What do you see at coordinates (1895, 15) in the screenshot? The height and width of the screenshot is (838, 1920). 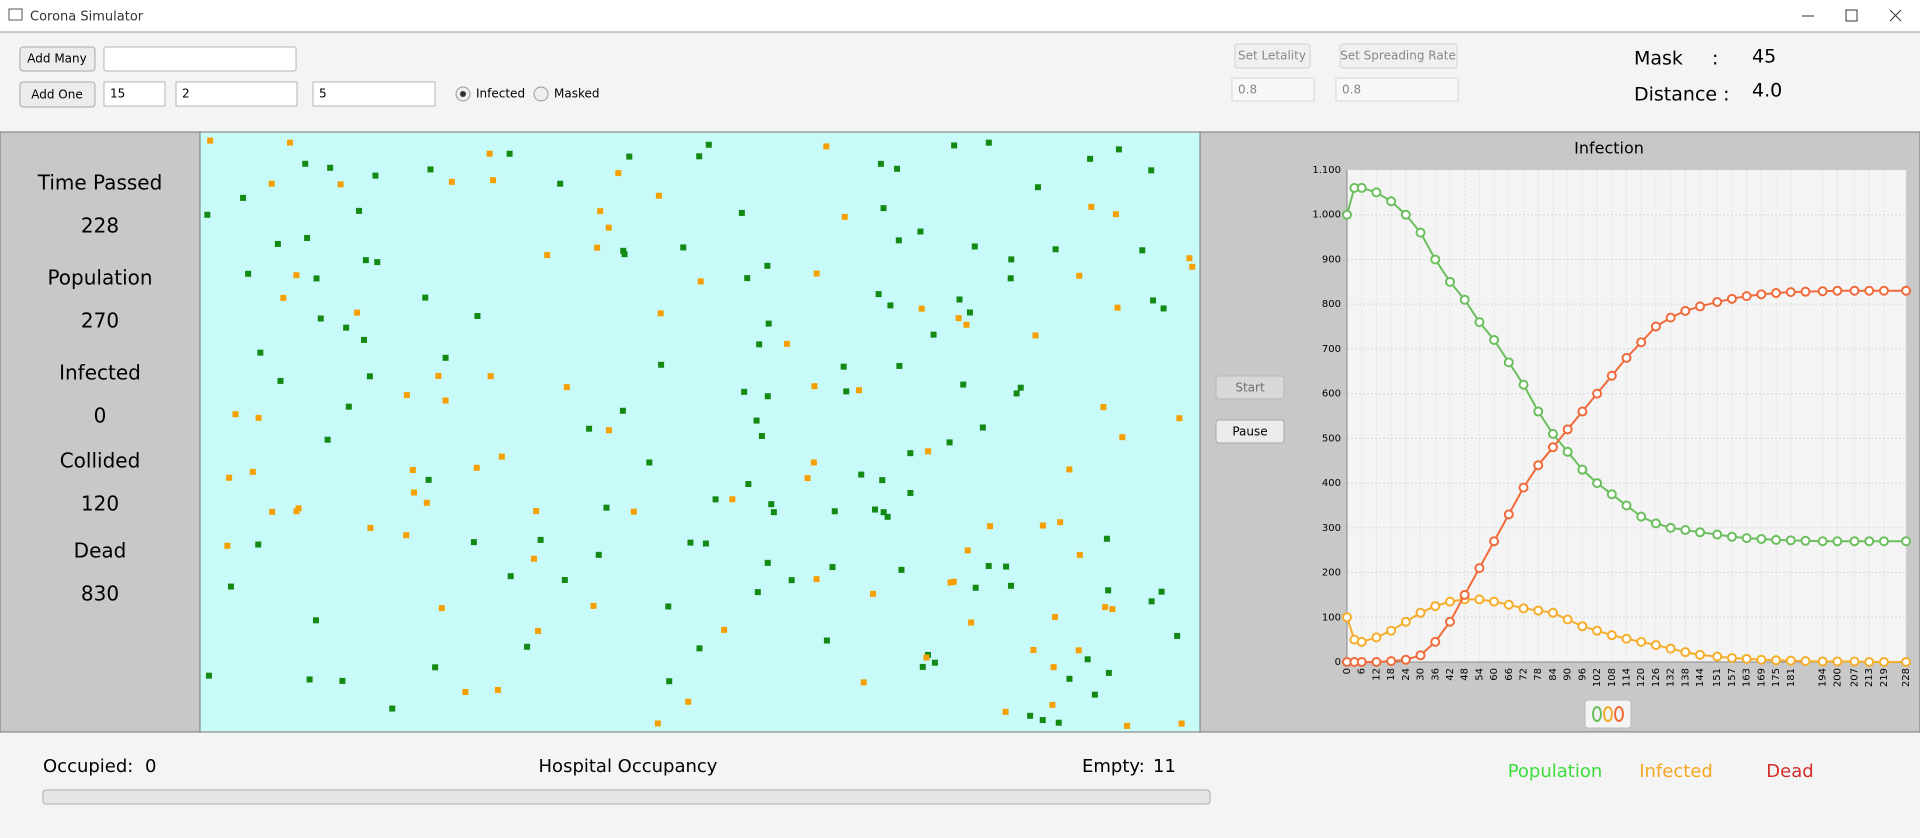 I see `close` at bounding box center [1895, 15].